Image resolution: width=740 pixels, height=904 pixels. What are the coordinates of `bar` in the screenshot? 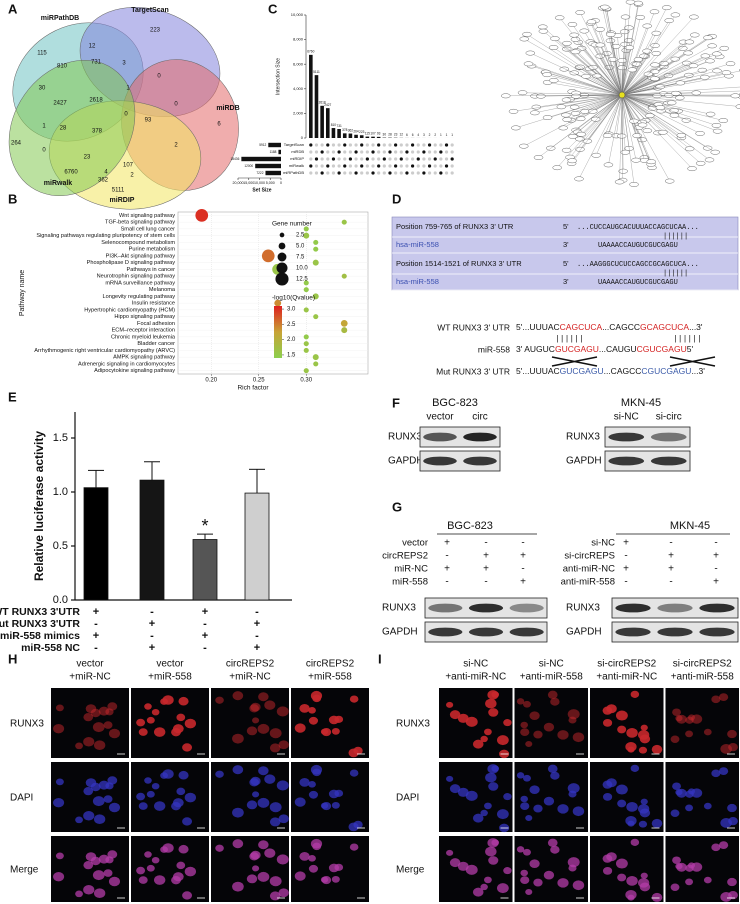 It's located at (257, 546).